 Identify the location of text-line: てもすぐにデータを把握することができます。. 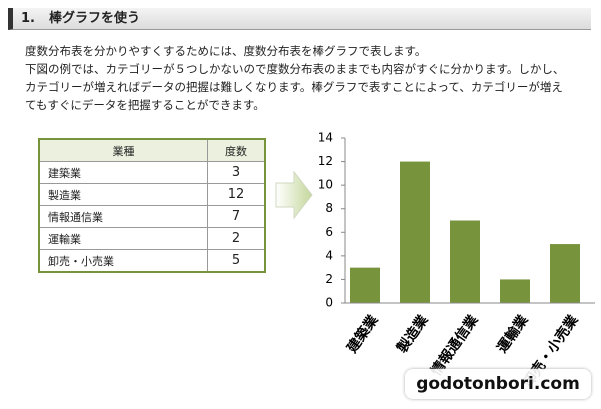
(145, 105).